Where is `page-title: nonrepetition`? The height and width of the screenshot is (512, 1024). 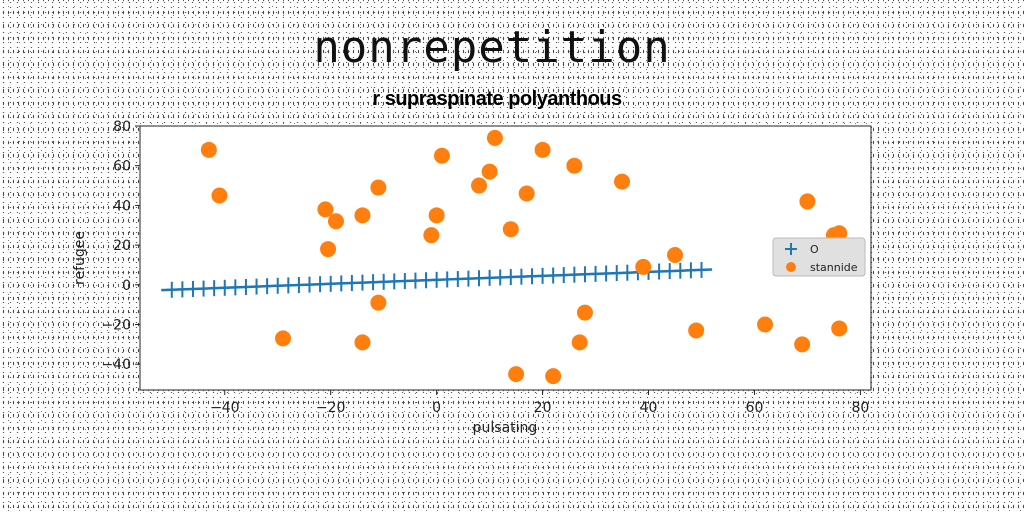 page-title: nonrepetition is located at coordinates (492, 47).